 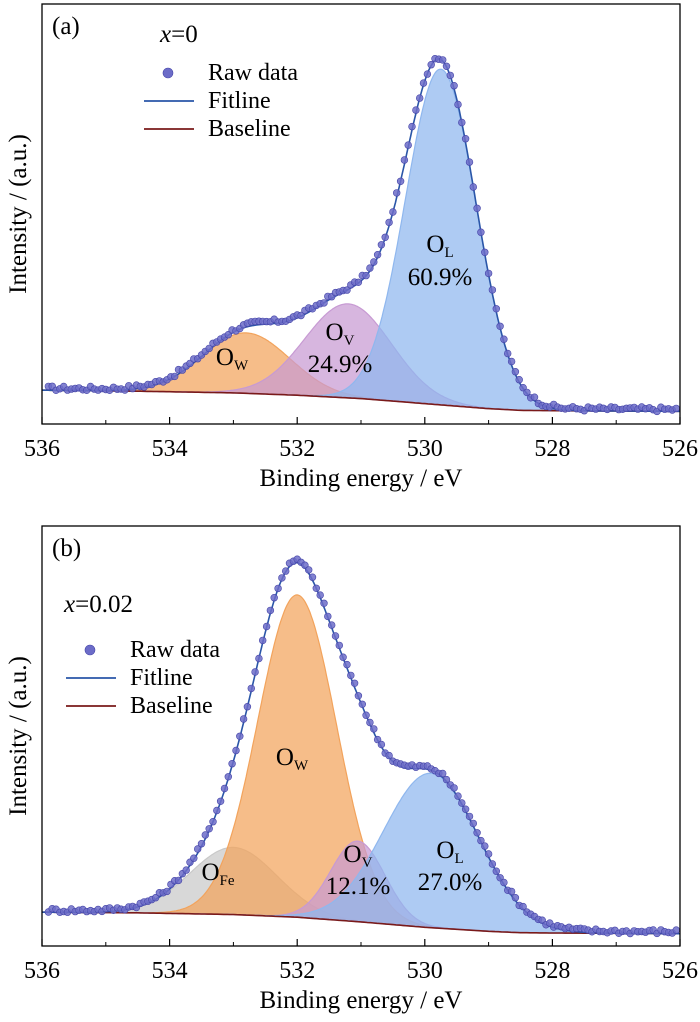 I want to click on x-tick-label: 534, so click(x=170, y=449).